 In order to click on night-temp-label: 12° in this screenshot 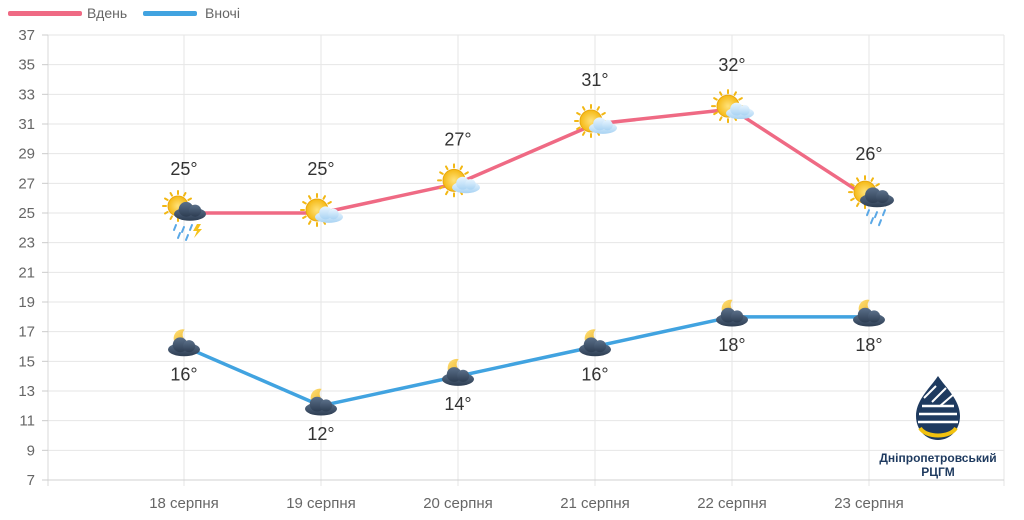, I will do `click(320, 434)`.